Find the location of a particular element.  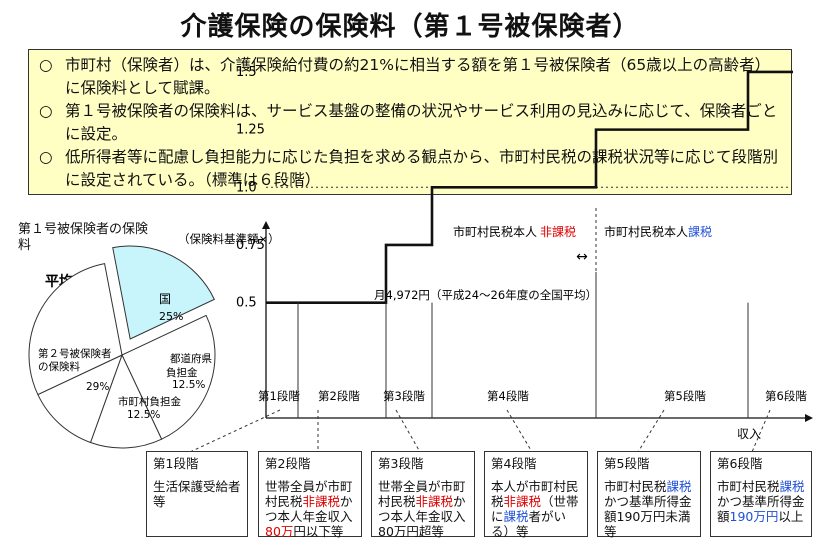

description-text: 者がいる）等 is located at coordinates (529, 524).